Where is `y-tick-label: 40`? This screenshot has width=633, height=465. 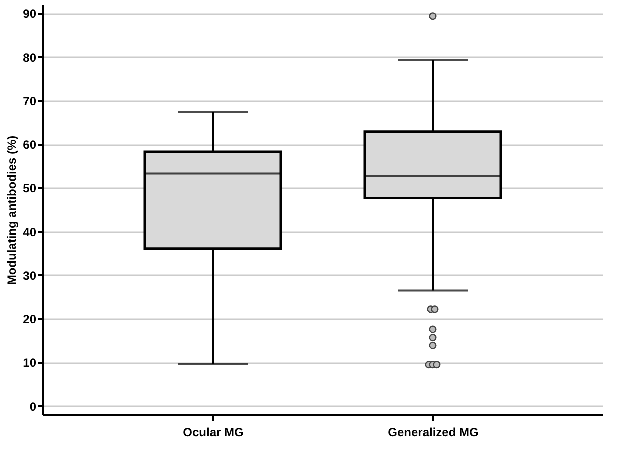 y-tick-label: 40 is located at coordinates (30, 232).